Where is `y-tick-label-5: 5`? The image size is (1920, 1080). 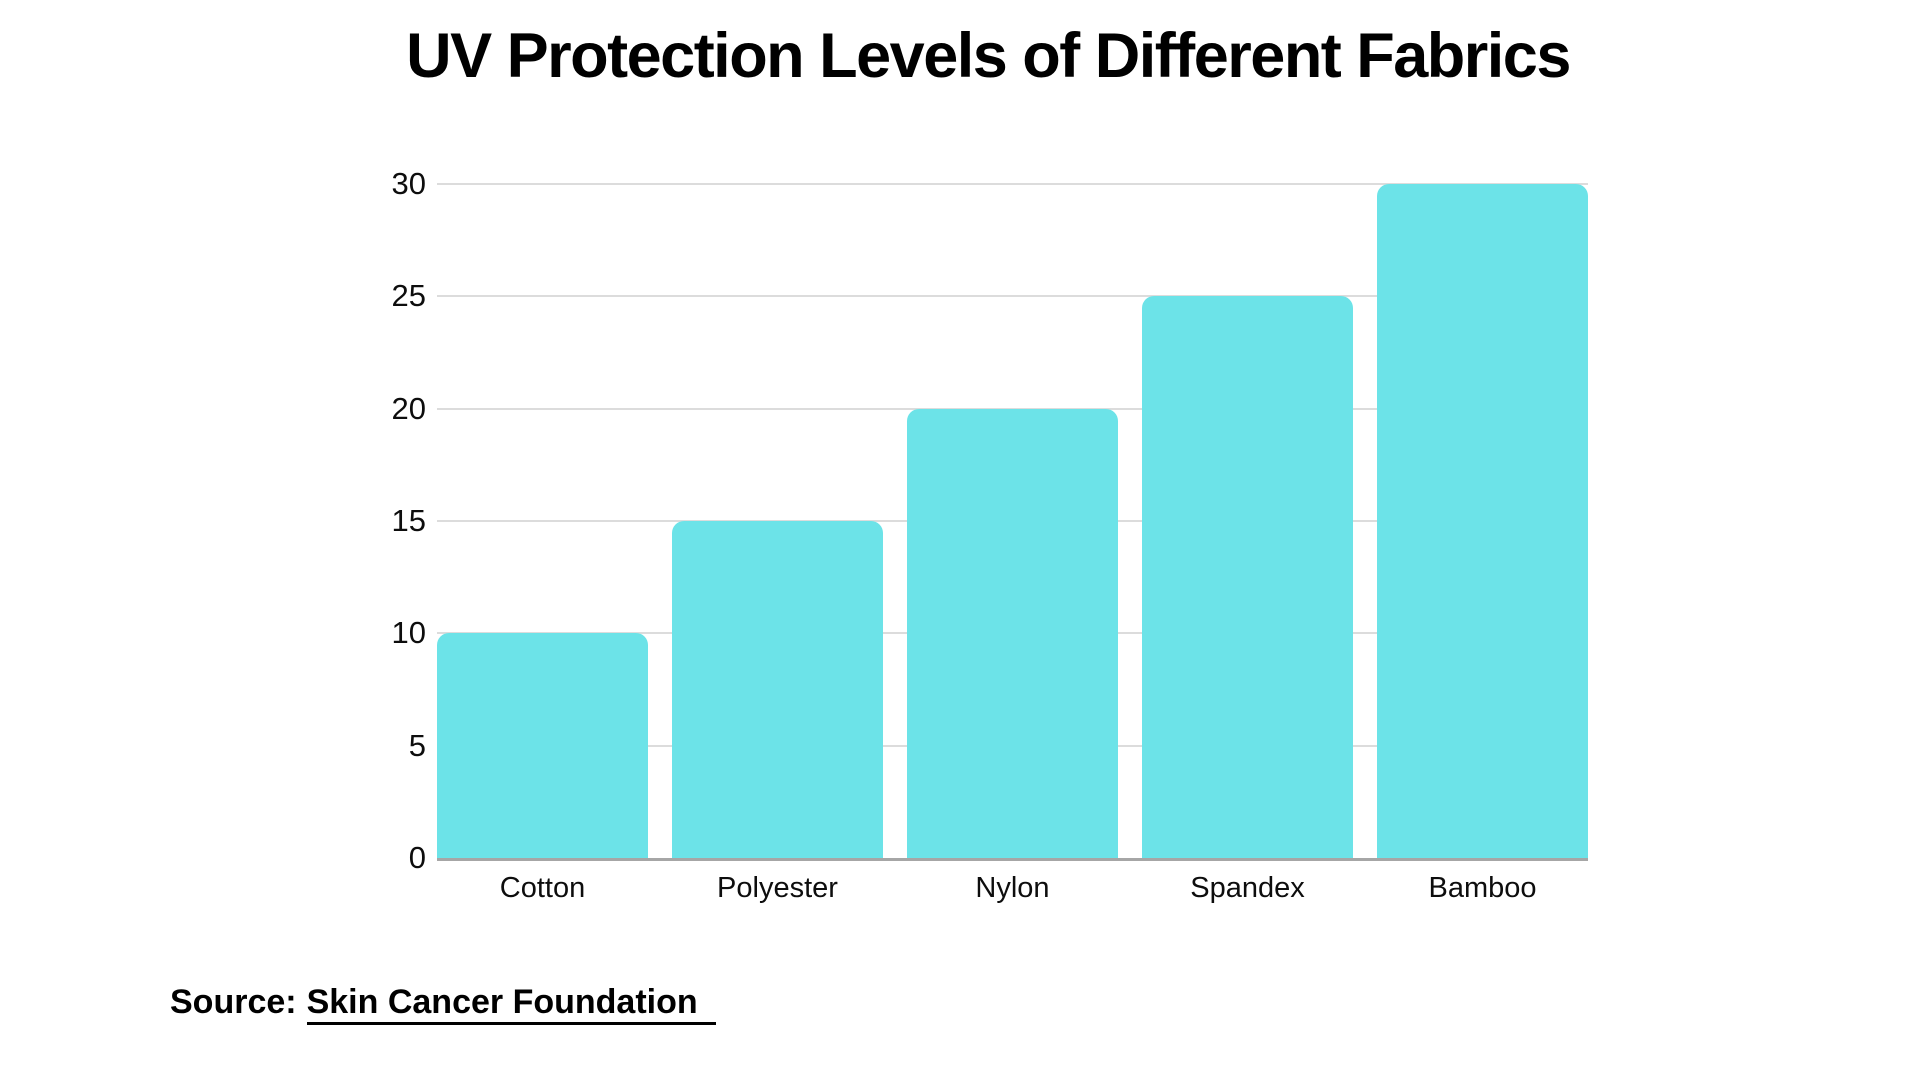 y-tick-label-5: 5 is located at coordinates (417, 745).